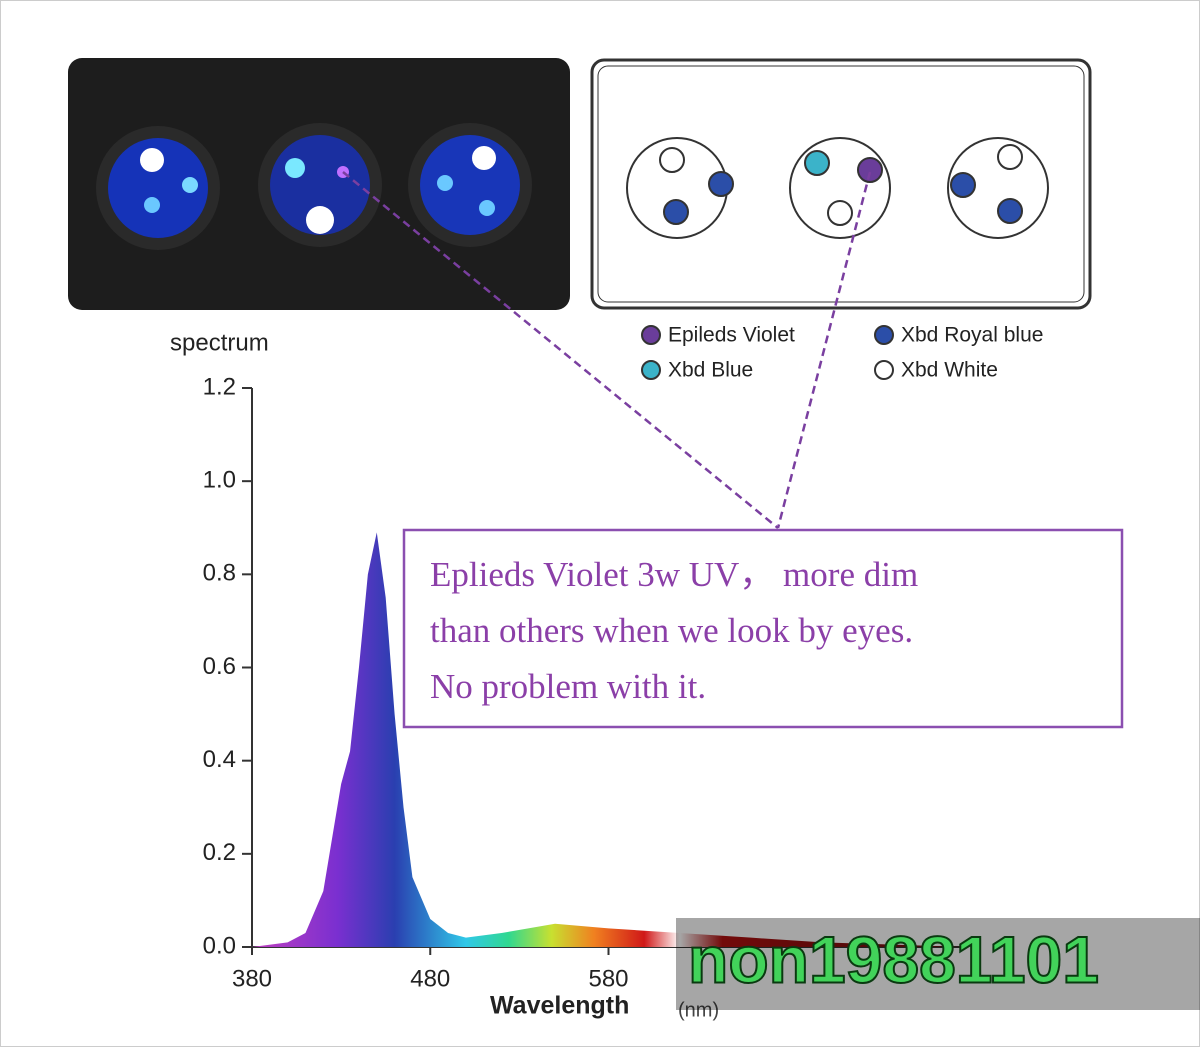 This screenshot has width=1200, height=1047. I want to click on y-tick-label: 1.0, so click(219, 480).